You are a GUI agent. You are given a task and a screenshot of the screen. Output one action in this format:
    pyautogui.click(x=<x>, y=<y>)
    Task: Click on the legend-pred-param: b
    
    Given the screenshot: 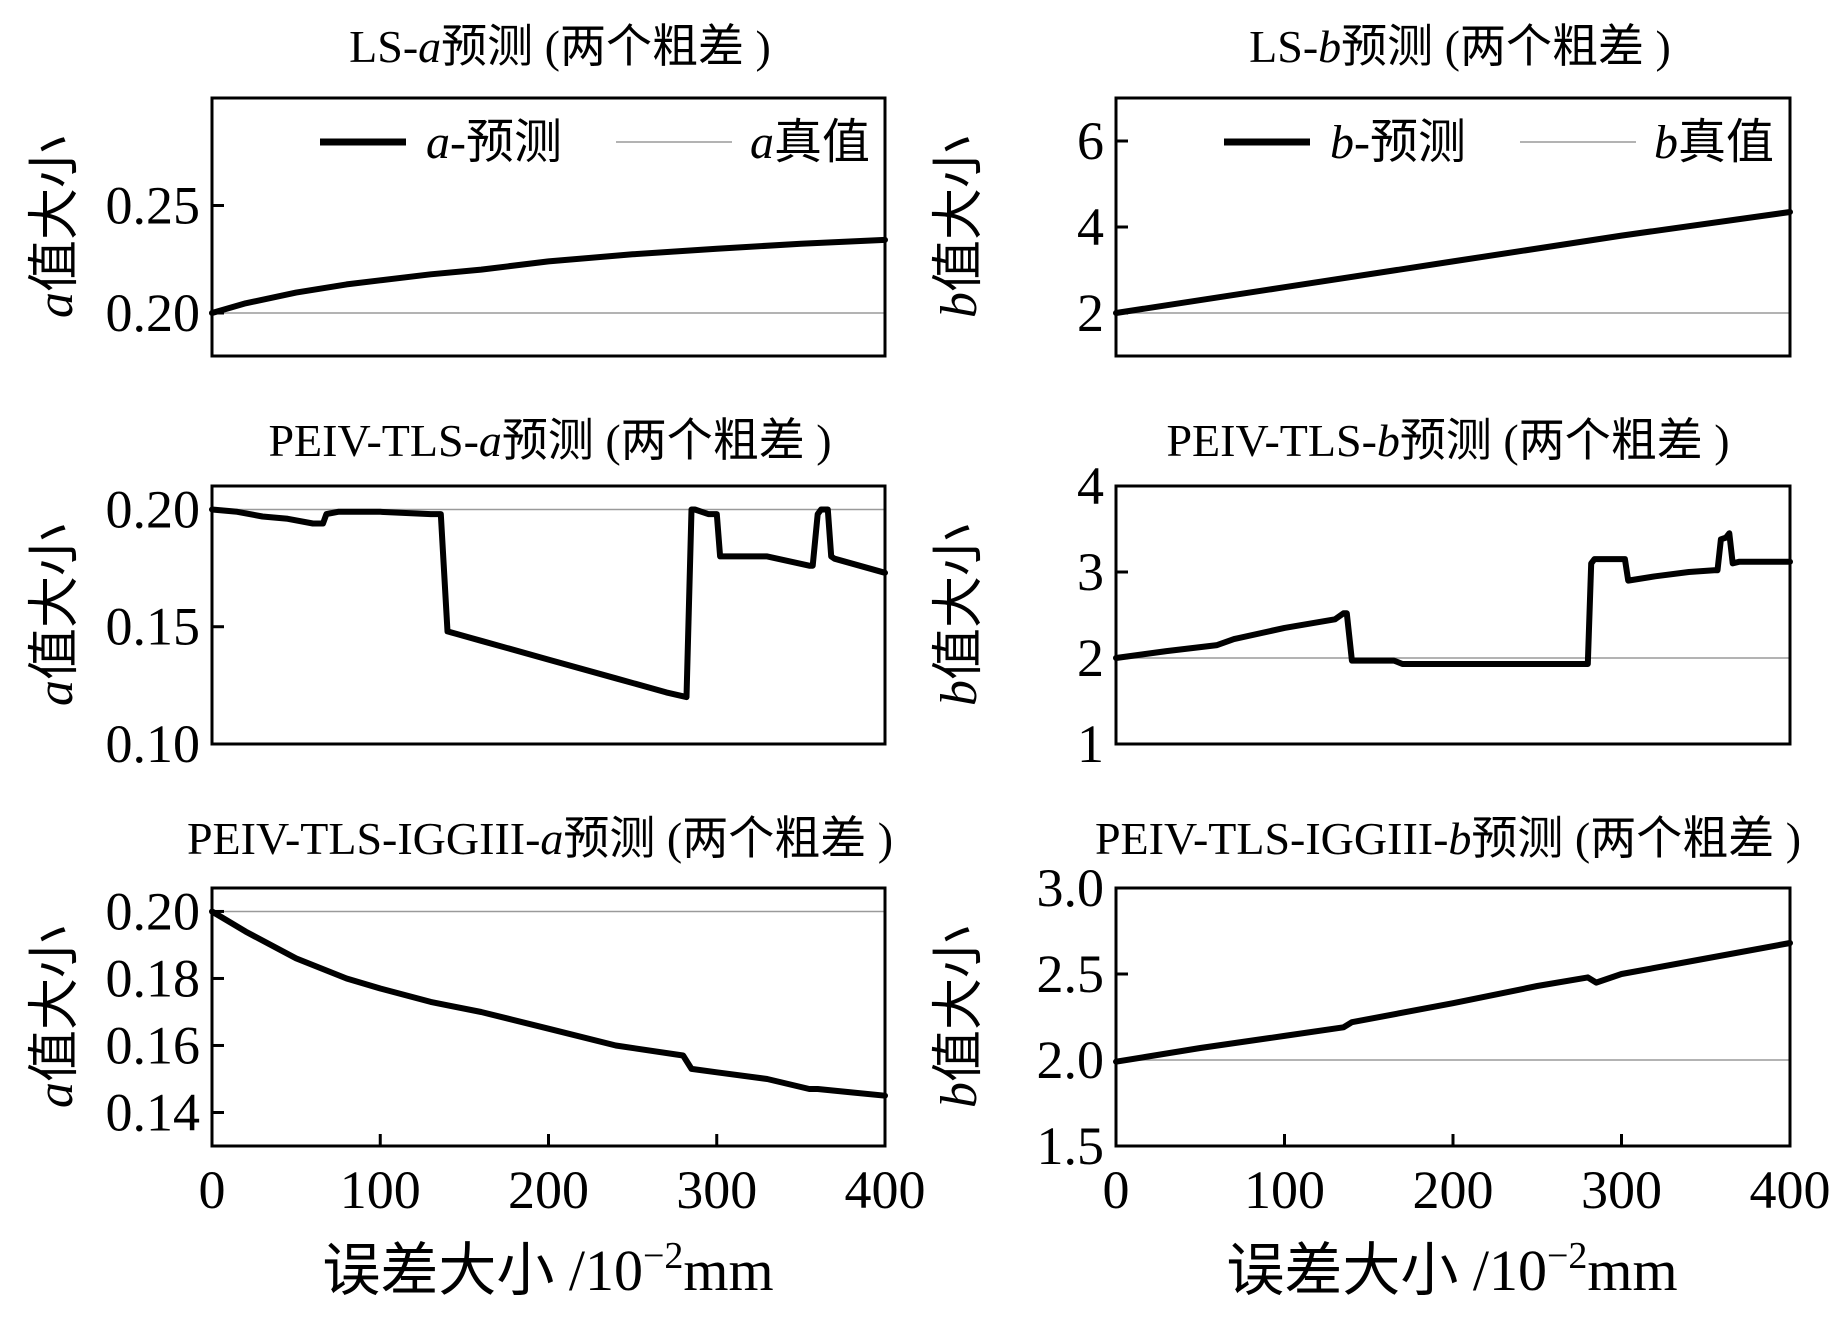 What is the action you would take?
    pyautogui.click(x=1342, y=142)
    